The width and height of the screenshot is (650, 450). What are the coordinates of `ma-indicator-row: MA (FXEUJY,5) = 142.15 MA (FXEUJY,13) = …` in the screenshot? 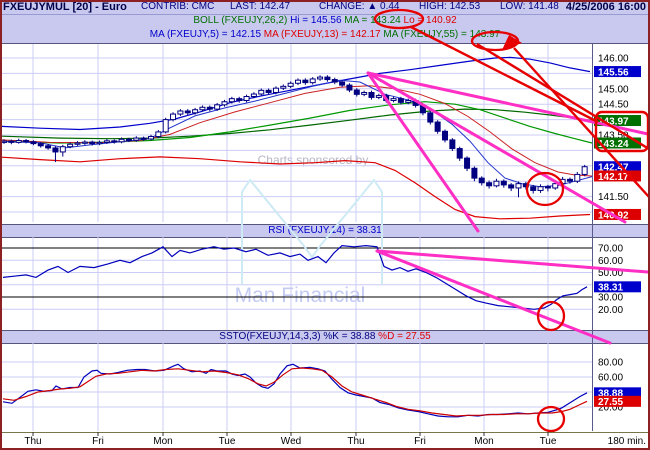 It's located at (325, 36).